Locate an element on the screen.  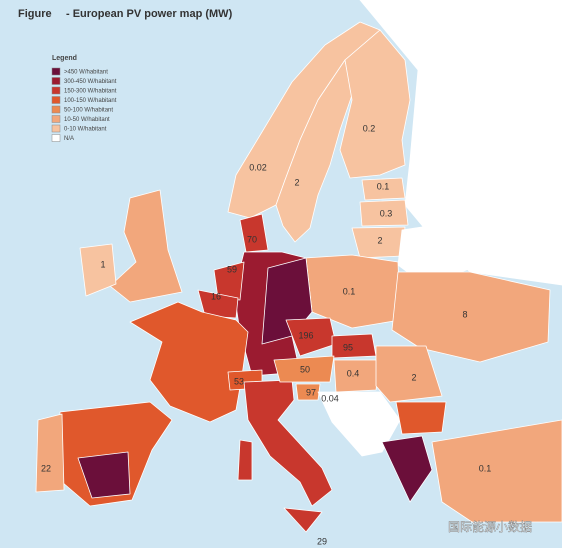
latvia is located at coordinates (384, 213).